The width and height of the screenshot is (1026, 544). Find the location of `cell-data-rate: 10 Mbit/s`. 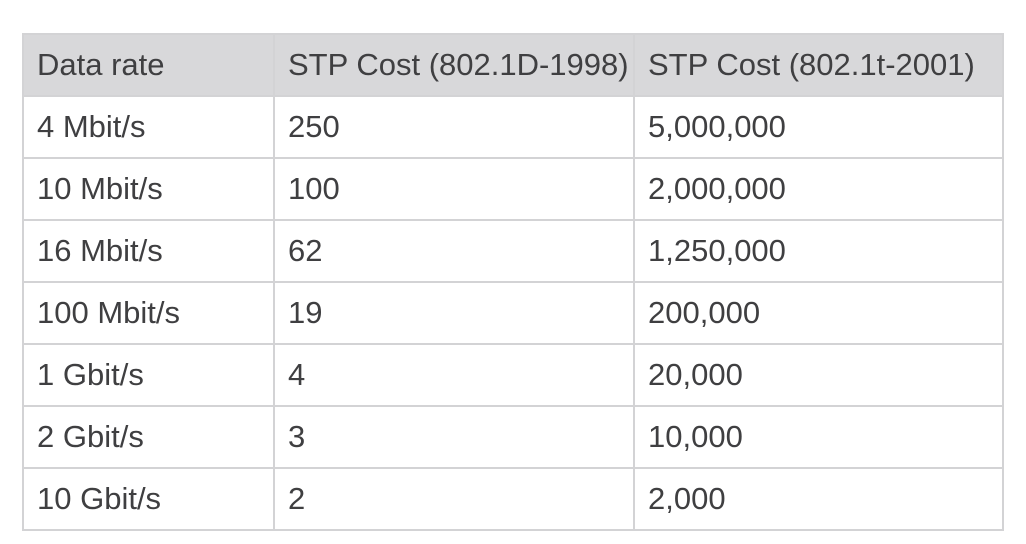

cell-data-rate: 10 Mbit/s is located at coordinates (148, 189).